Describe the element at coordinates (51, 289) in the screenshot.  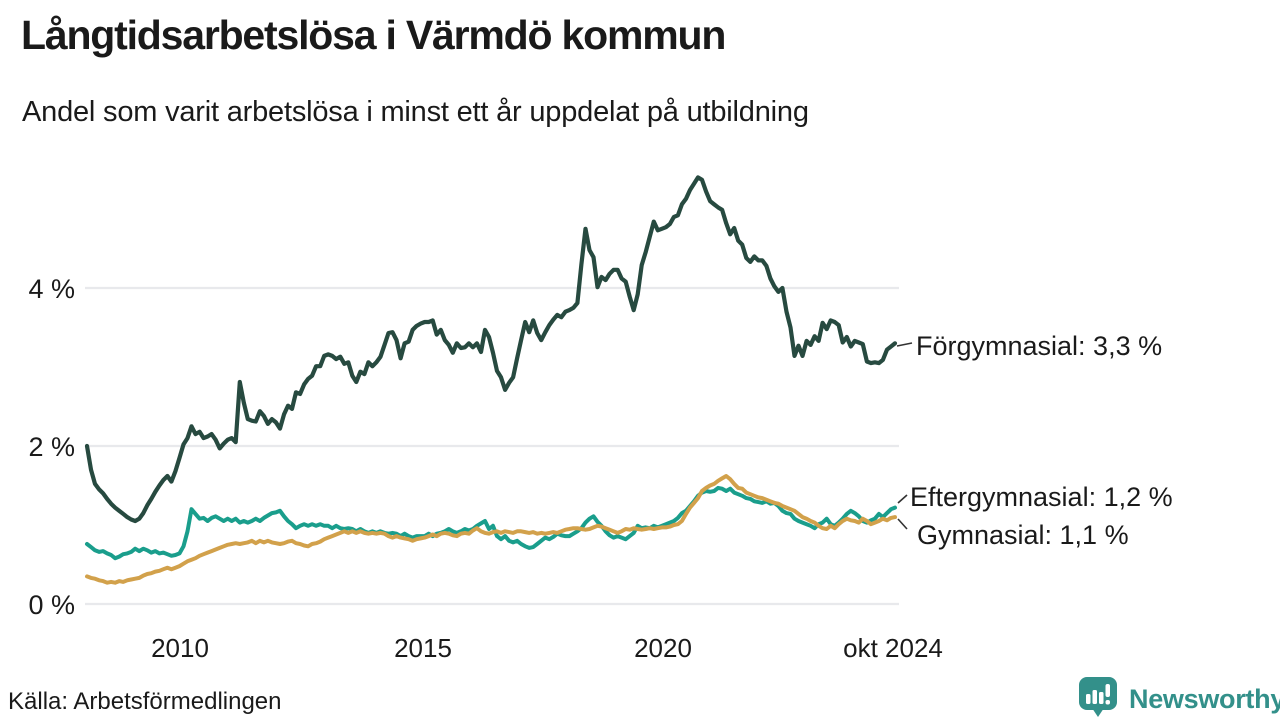
I see `y-axis-tick-4: 4 %` at that location.